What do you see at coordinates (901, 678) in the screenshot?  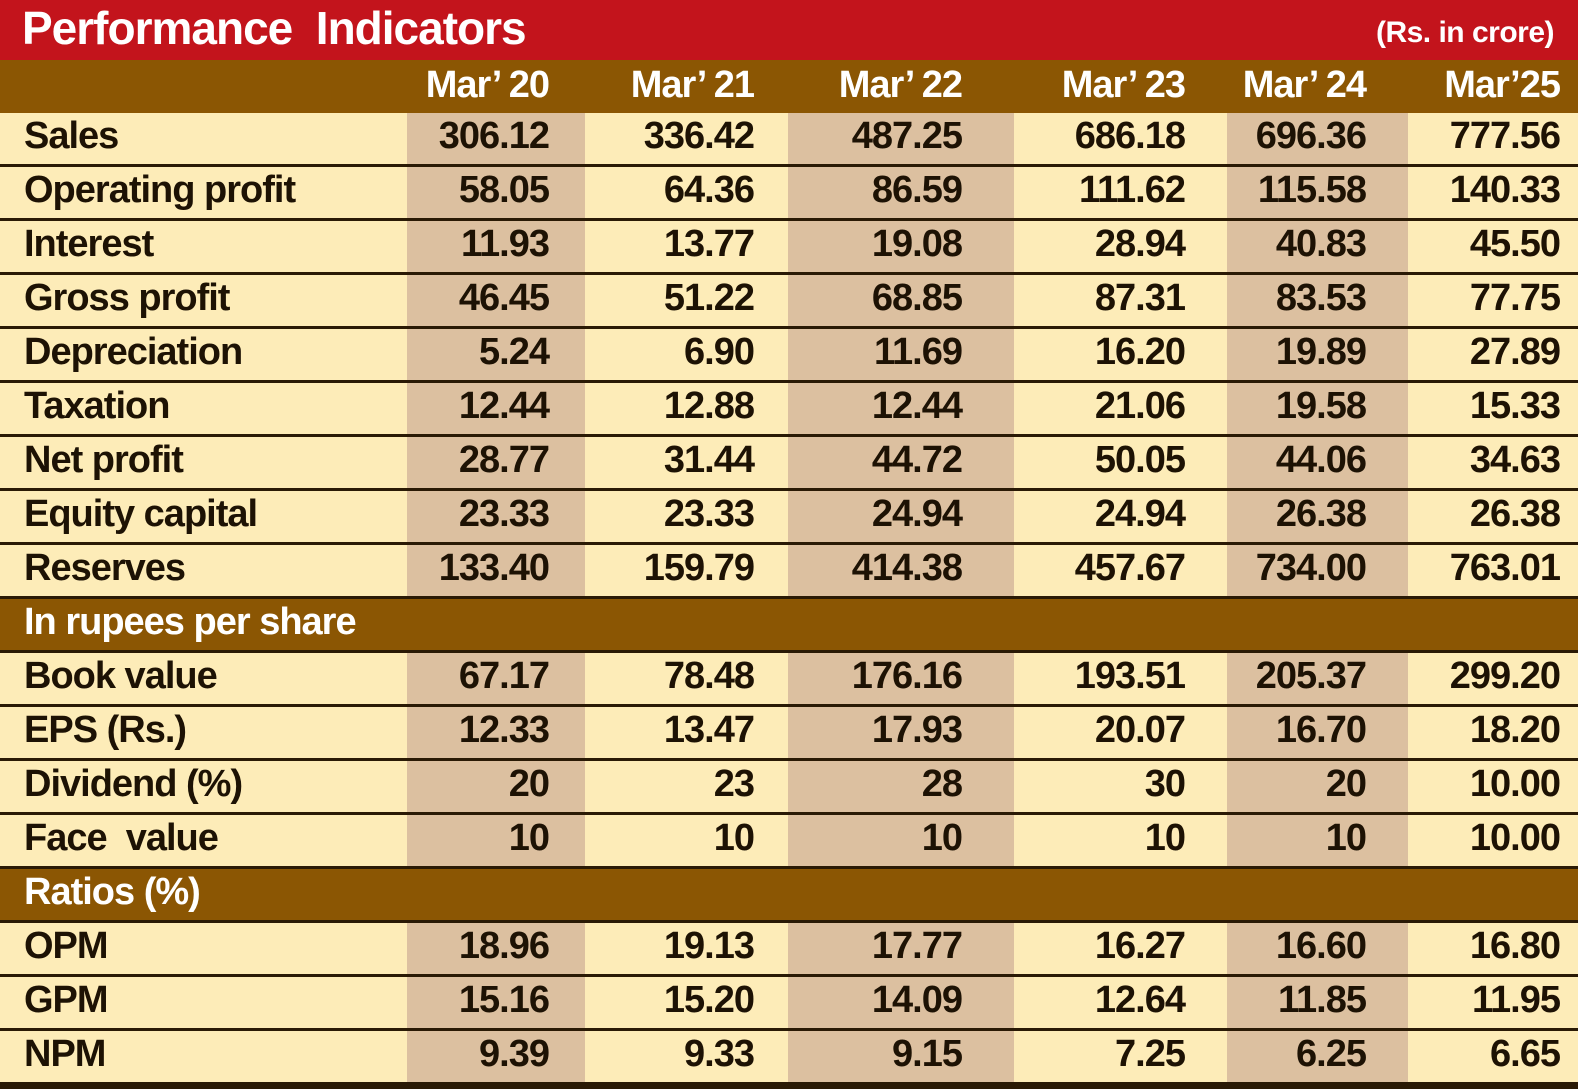 I see `value-cell: 176.16` at bounding box center [901, 678].